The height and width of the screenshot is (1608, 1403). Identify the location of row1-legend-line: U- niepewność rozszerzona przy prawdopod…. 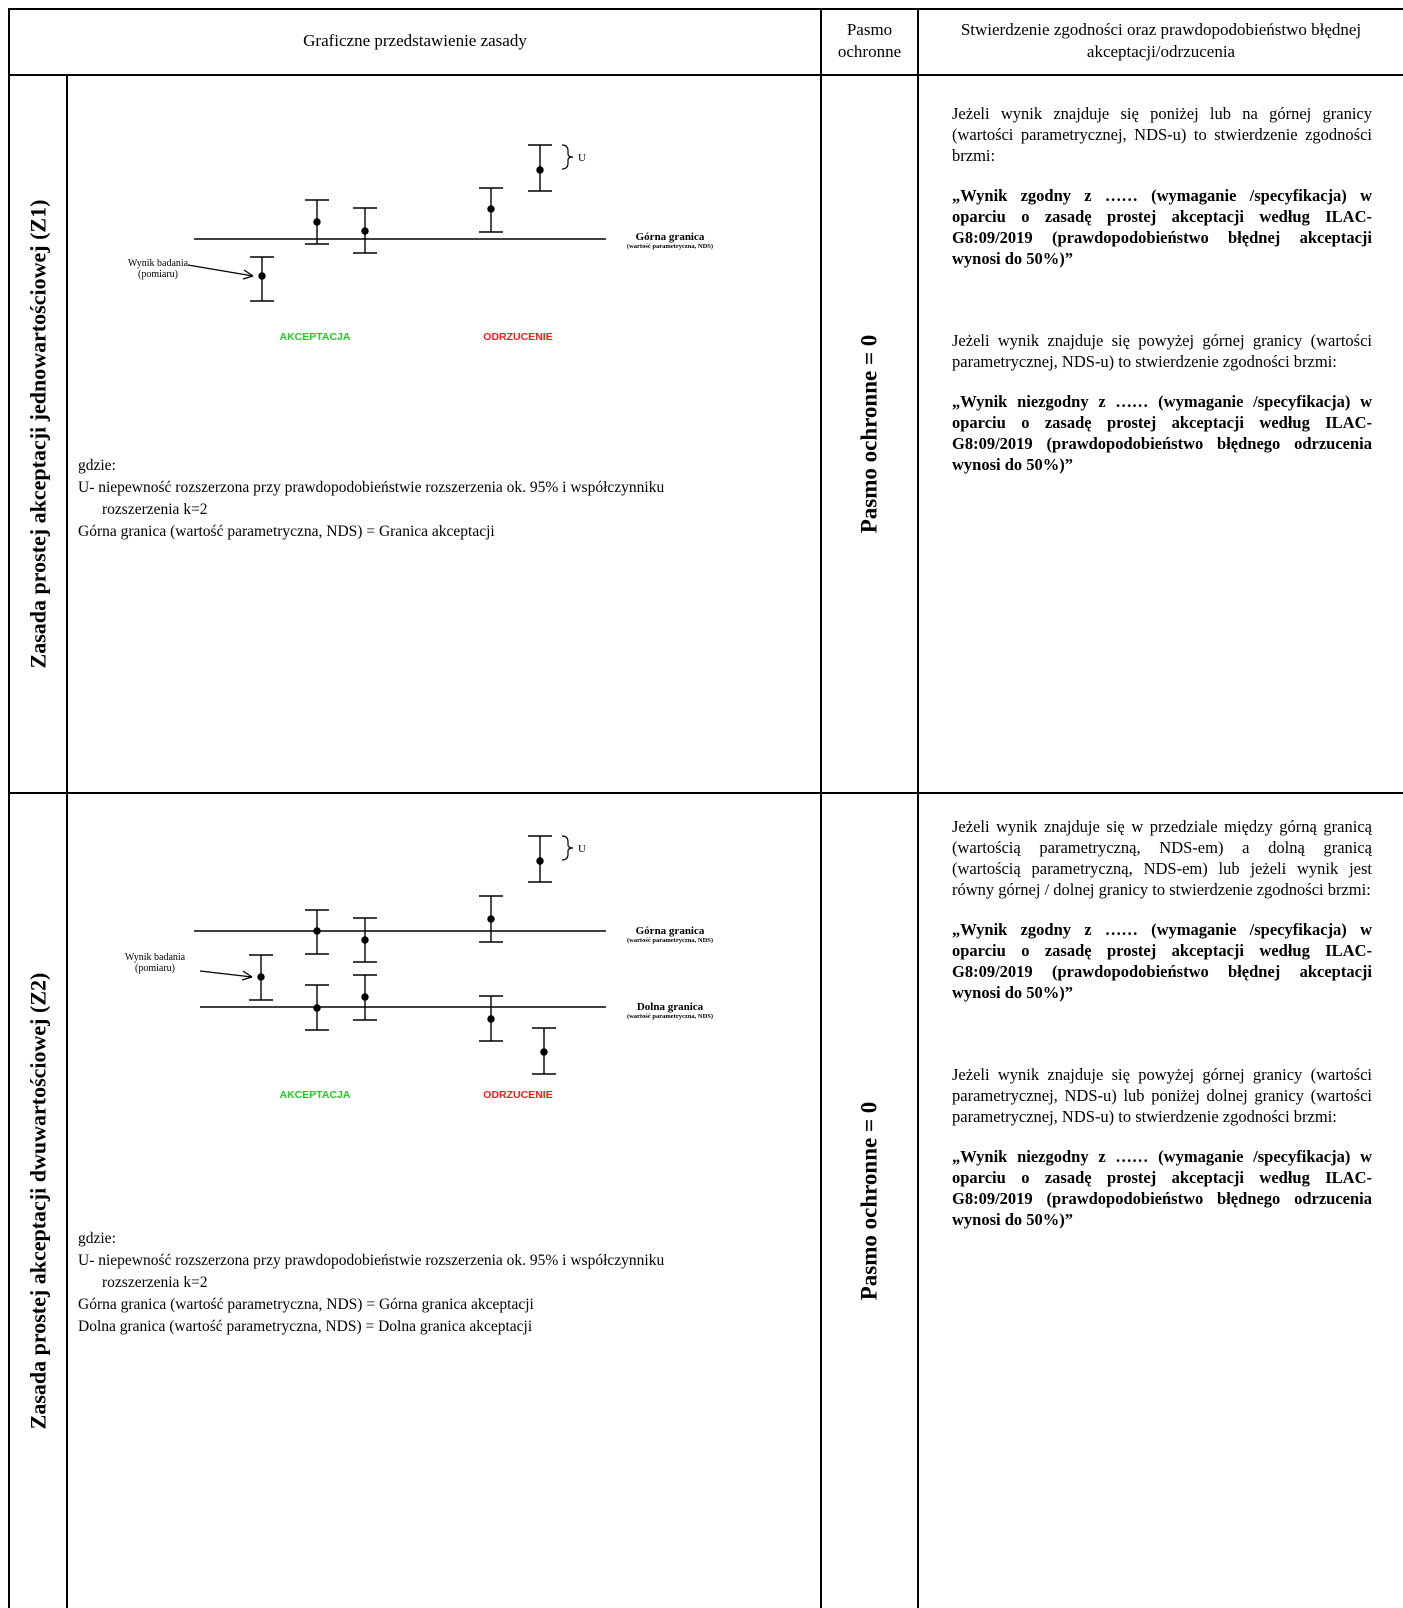
(371, 487).